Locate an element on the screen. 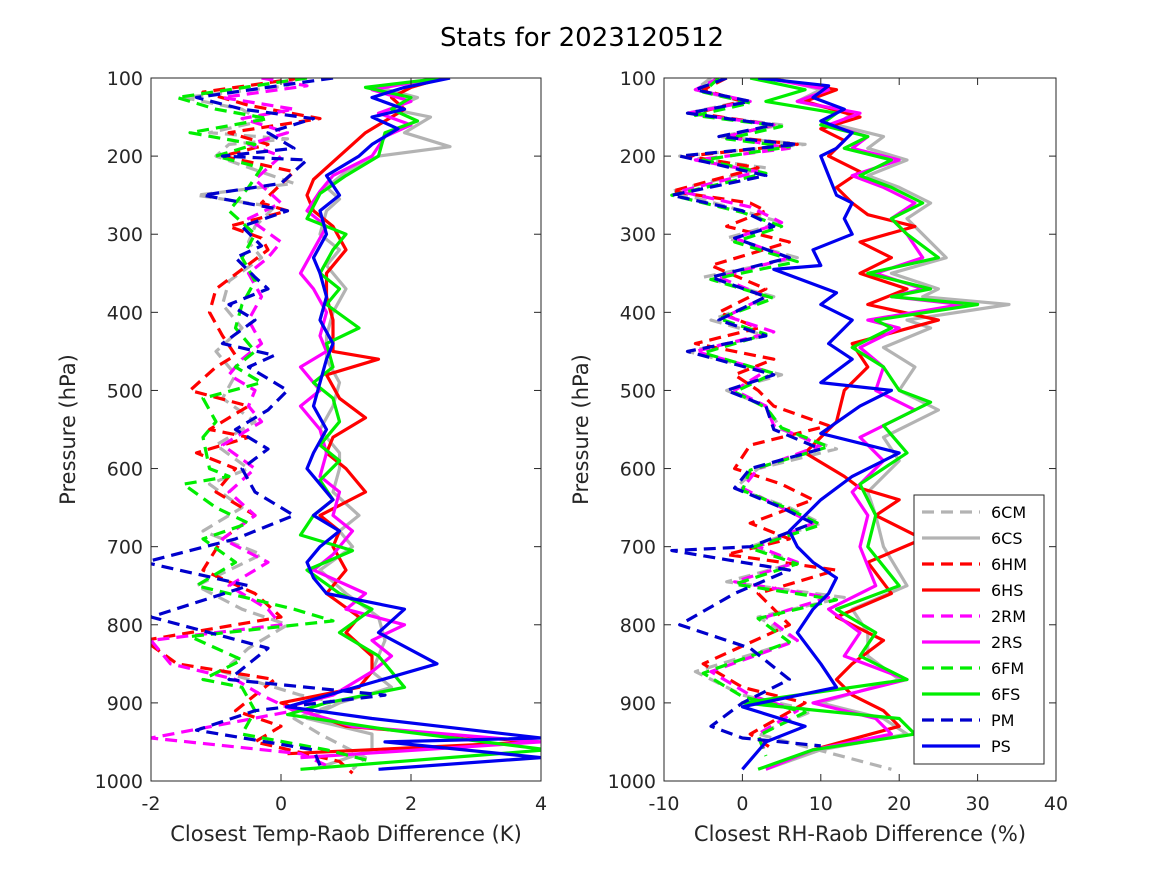  temp-xtick-label: 0 is located at coordinates (281, 804).